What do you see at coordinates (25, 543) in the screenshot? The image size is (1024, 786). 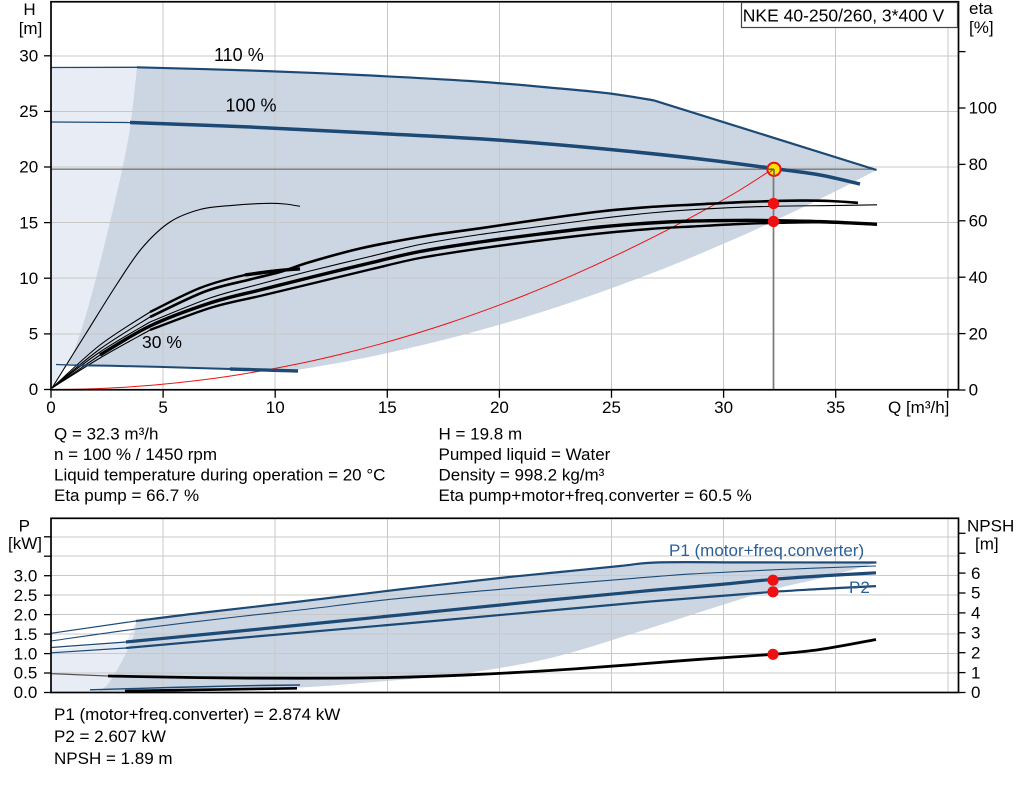 I see `svg-text: [kW]` at bounding box center [25, 543].